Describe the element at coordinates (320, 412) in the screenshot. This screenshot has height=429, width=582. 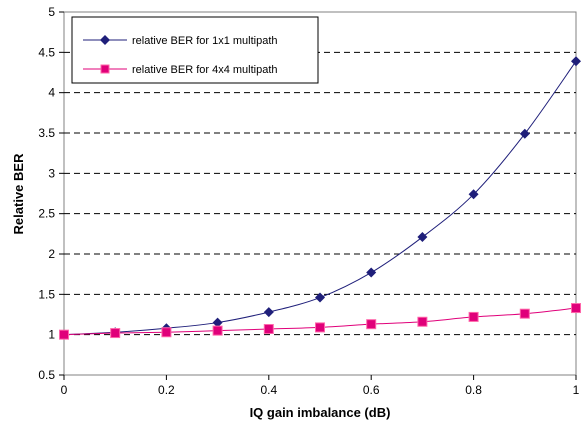
I see `x-axis-title: IQ gain imbalance (dB)` at that location.